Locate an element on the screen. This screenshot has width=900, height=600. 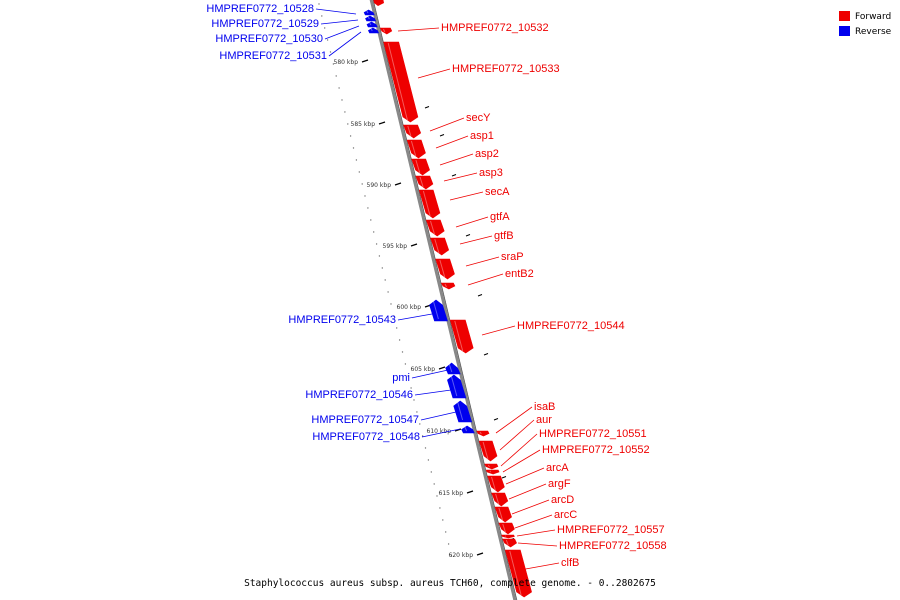
gene-label-srap: sraP is located at coordinates (512, 257).